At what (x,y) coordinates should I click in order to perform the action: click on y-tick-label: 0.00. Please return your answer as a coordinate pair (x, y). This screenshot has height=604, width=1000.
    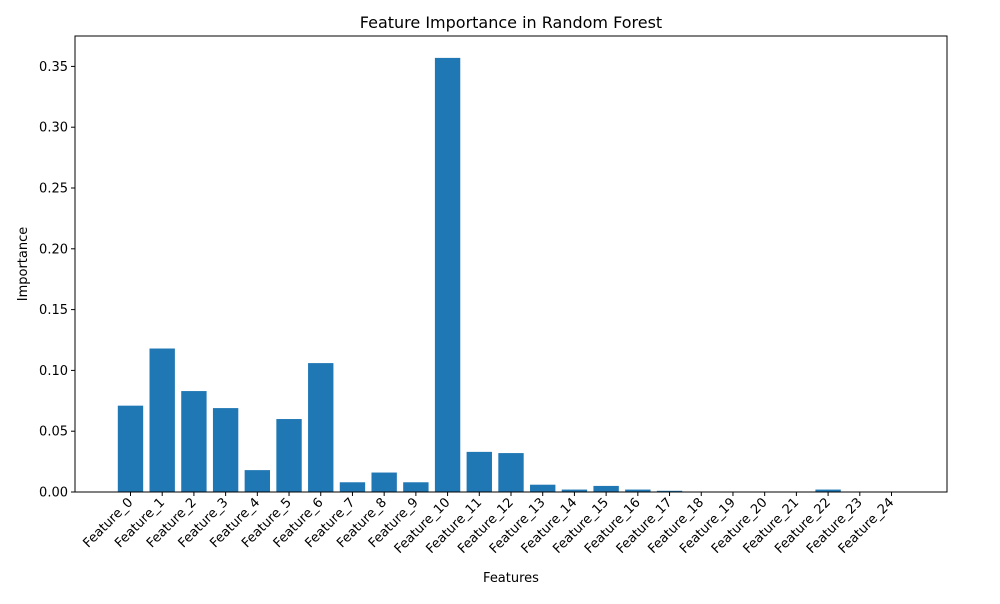
    Looking at the image, I should click on (53, 493).